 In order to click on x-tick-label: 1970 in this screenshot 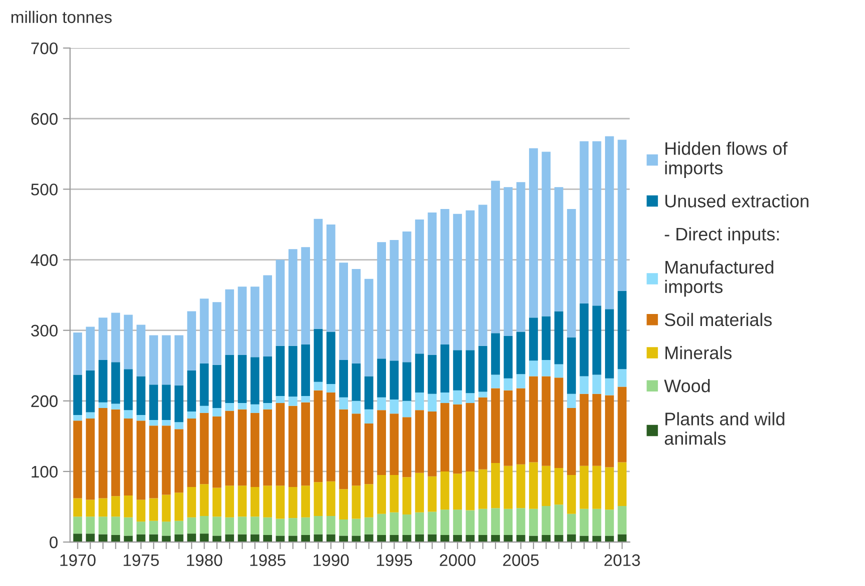, I will do `click(78, 560)`.